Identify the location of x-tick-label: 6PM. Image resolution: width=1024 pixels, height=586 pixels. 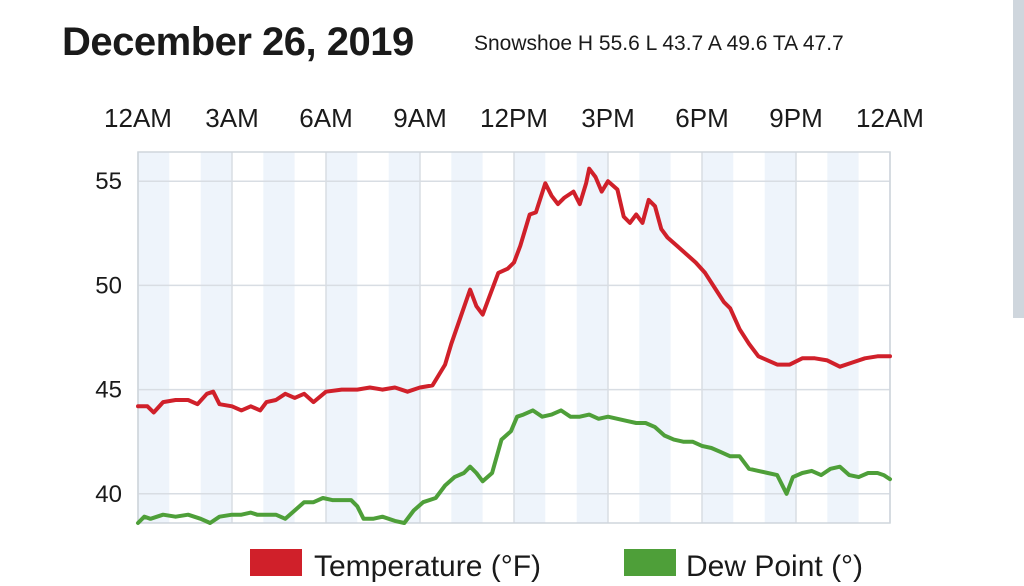
(701, 118).